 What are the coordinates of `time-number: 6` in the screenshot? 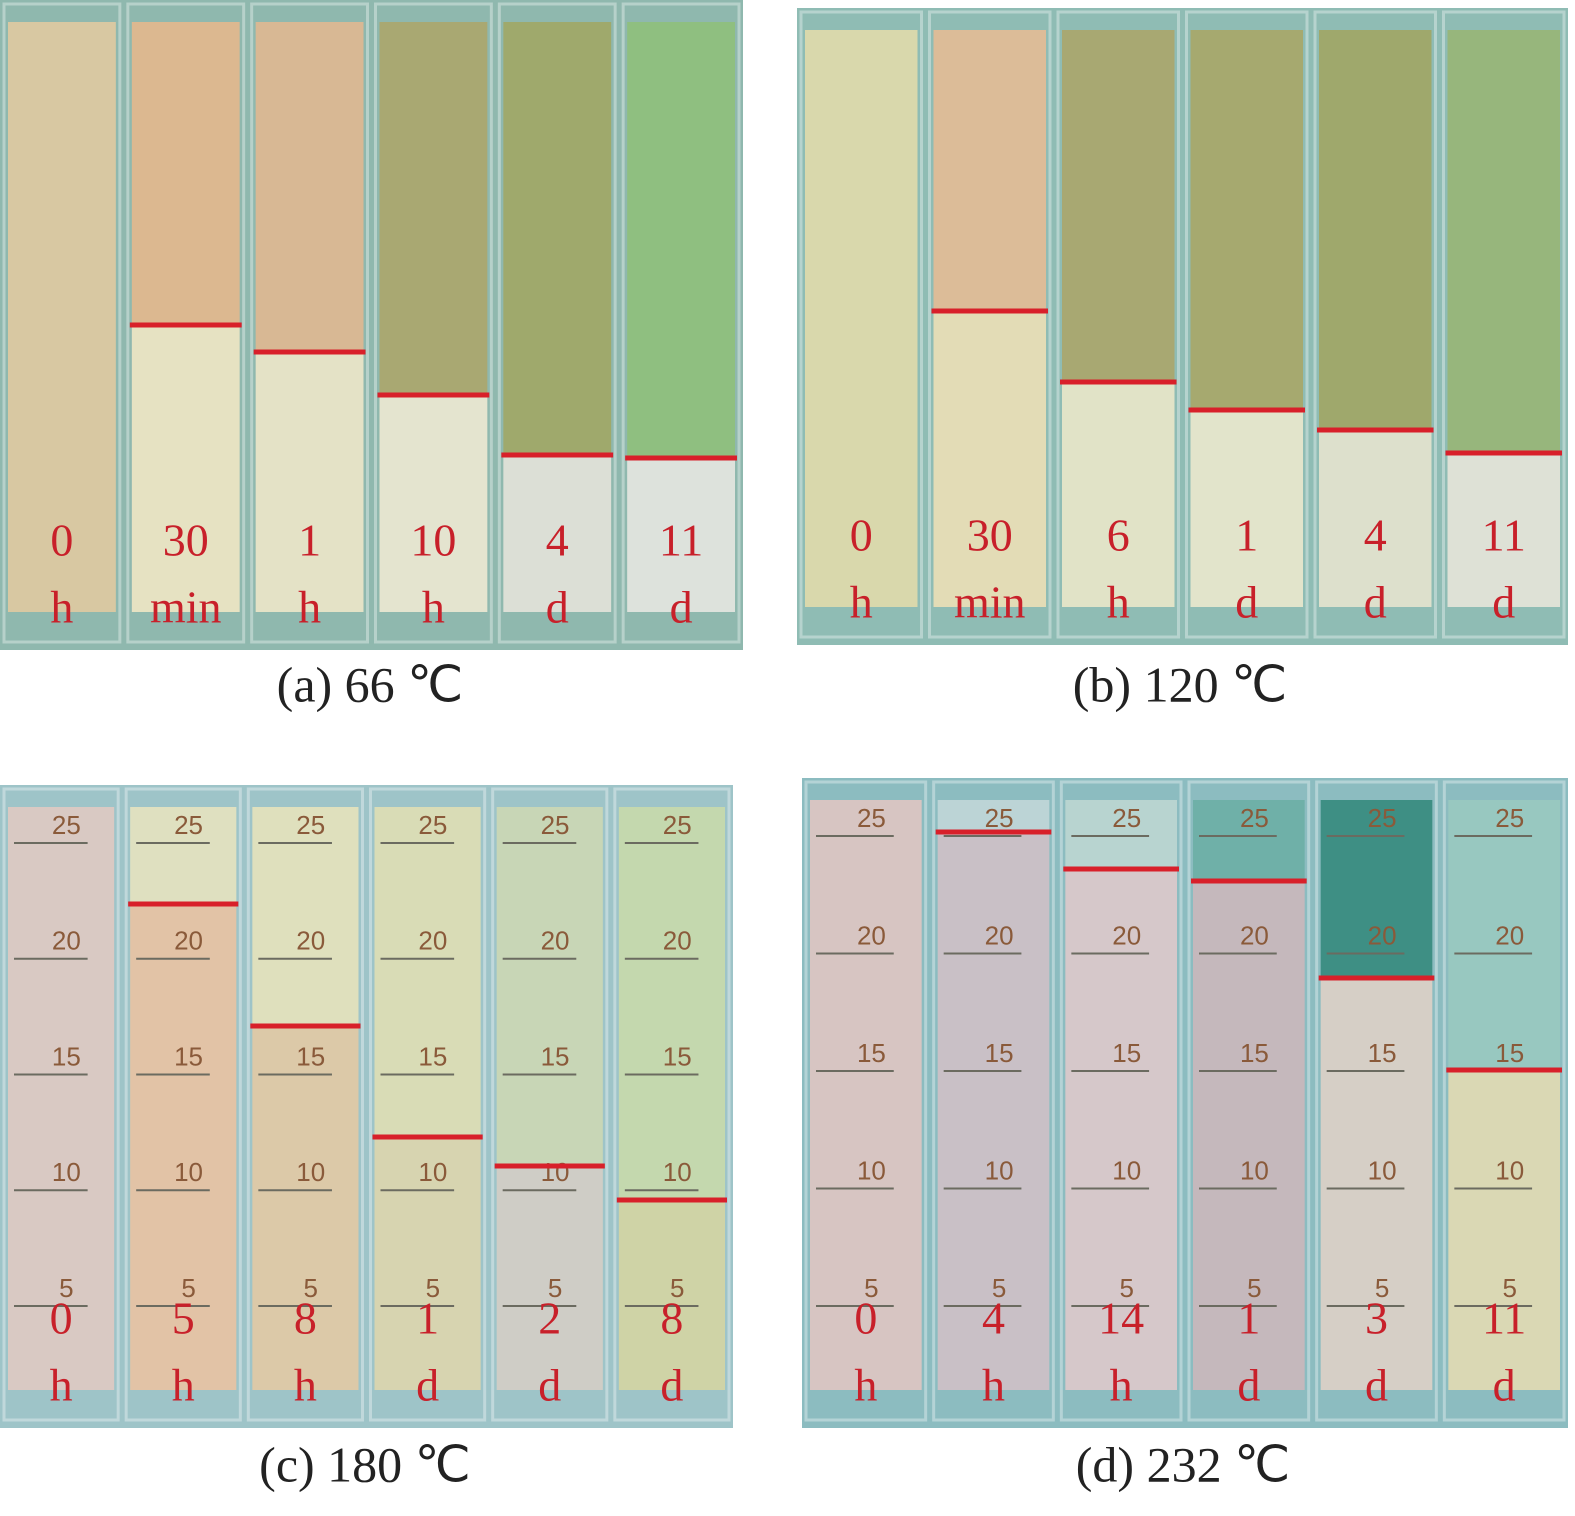 It's located at (1118, 535).